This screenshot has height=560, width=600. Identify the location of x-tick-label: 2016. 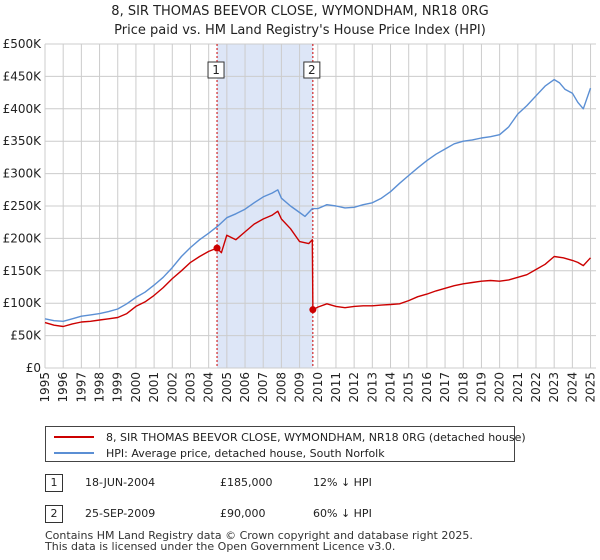
(427, 387).